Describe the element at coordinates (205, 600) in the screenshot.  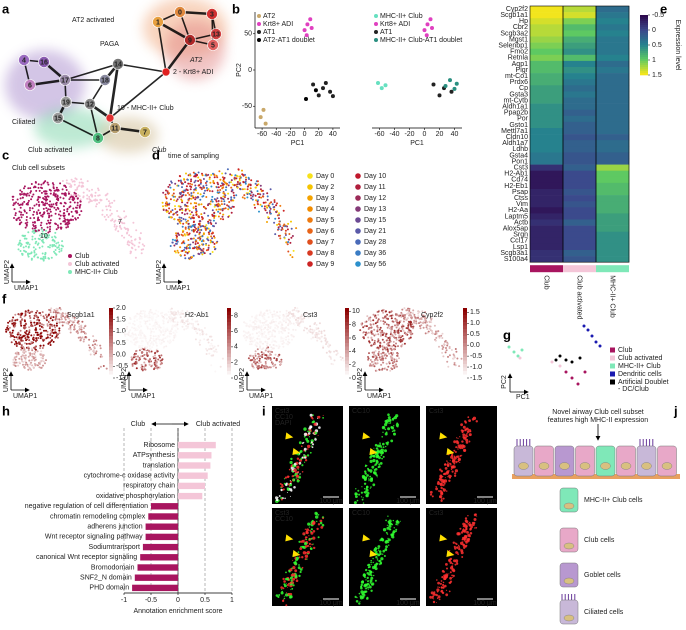
I see `x-tick-label: 0.5` at that location.